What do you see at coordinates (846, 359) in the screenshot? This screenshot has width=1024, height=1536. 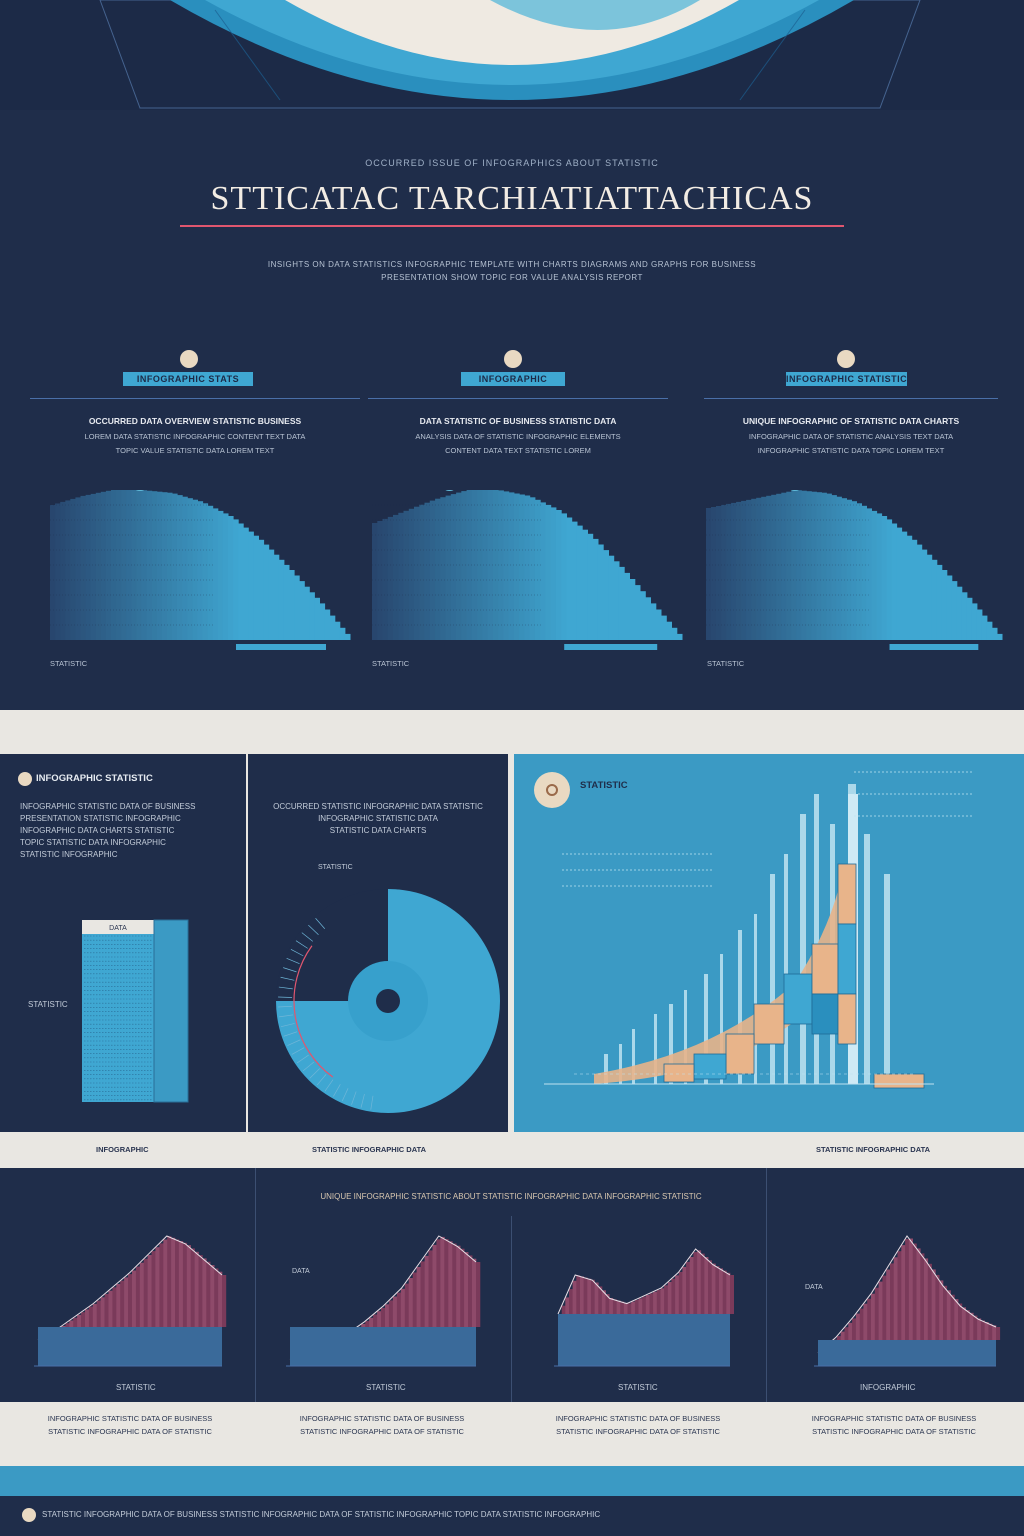 I see `column-3-dot-icon` at bounding box center [846, 359].